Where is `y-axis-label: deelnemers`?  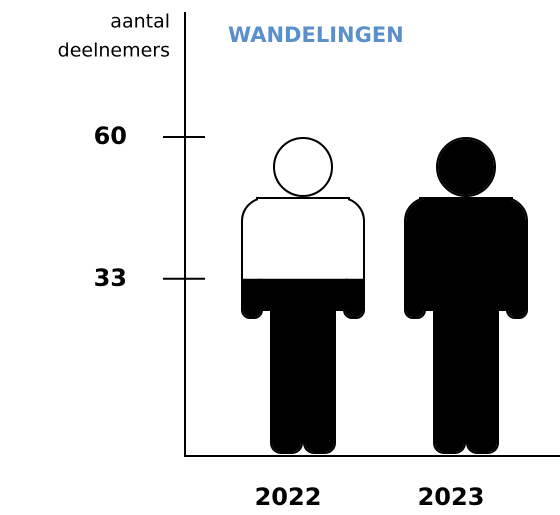 y-axis-label: deelnemers is located at coordinates (114, 51).